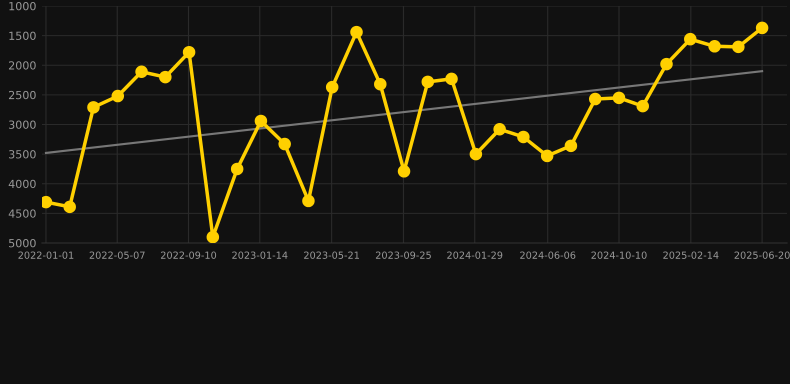 The height and width of the screenshot is (384, 790). Describe the element at coordinates (619, 255) in the screenshot. I see `x-tick-label: 2024-10-10` at that location.